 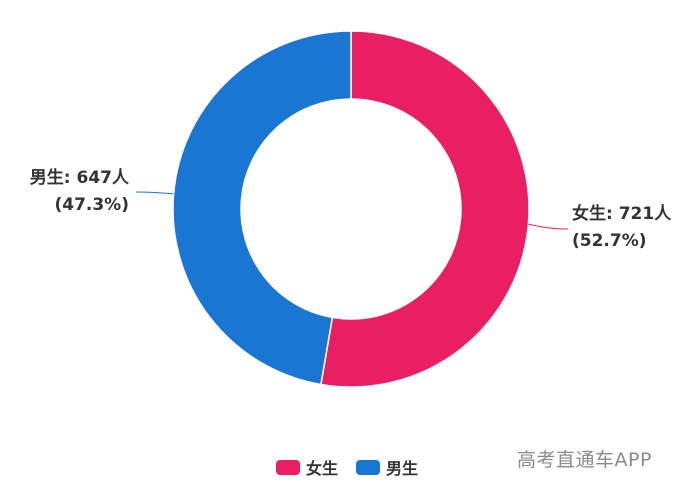 What do you see at coordinates (321, 468) in the screenshot?
I see `legend-label-female: 女生` at bounding box center [321, 468].